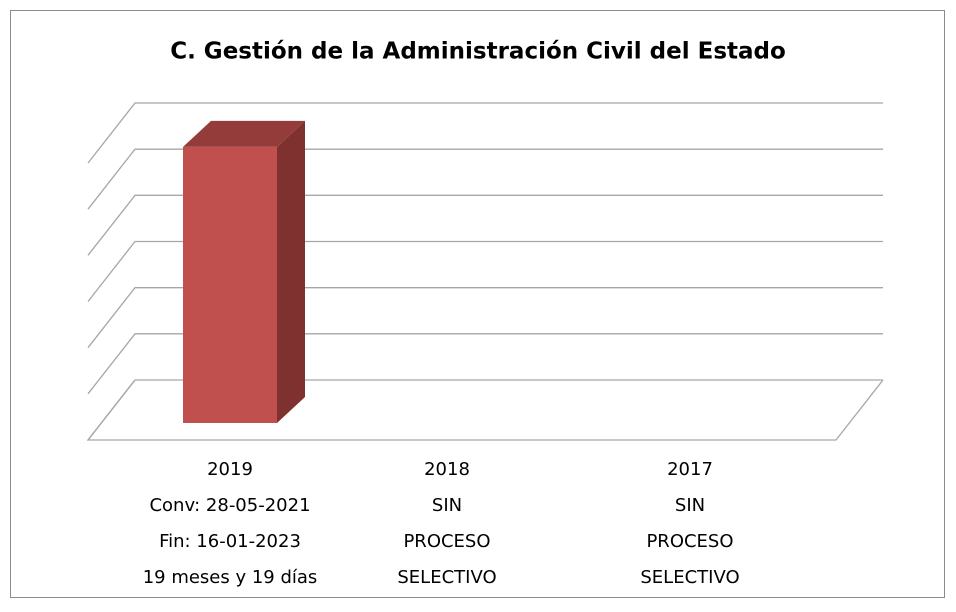  Describe the element at coordinates (230, 541) in the screenshot. I see `x-tick-label: Fin: 16-01-2023` at that location.